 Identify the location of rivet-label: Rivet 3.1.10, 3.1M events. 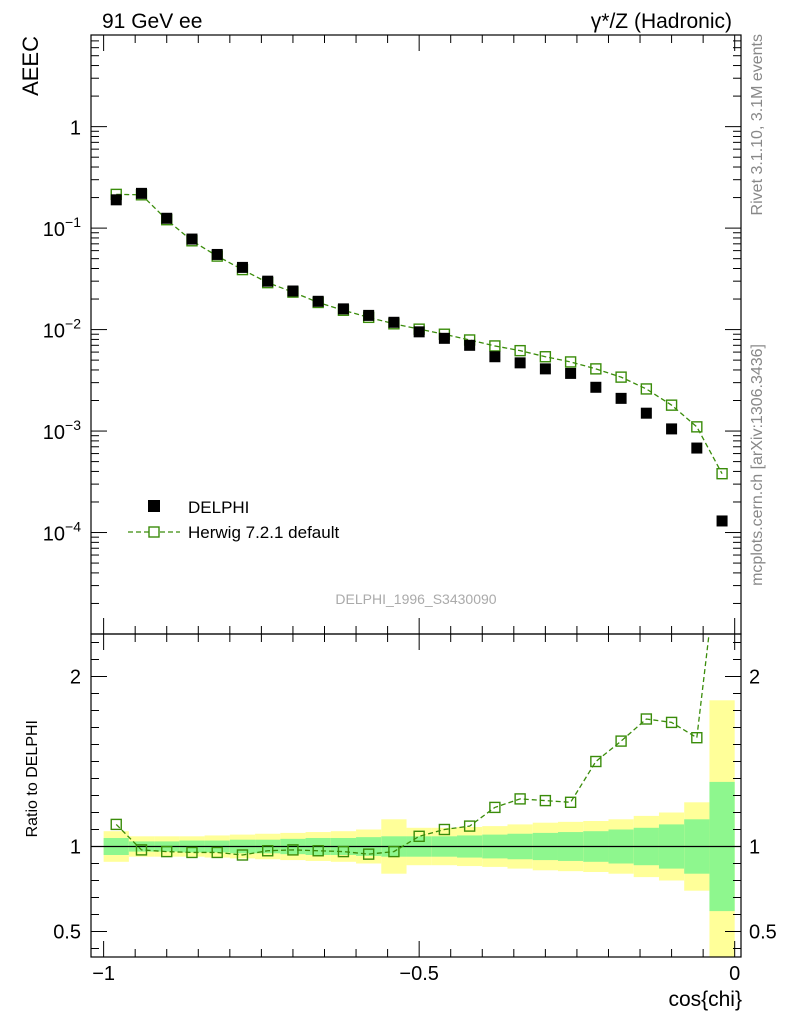
(757, 124).